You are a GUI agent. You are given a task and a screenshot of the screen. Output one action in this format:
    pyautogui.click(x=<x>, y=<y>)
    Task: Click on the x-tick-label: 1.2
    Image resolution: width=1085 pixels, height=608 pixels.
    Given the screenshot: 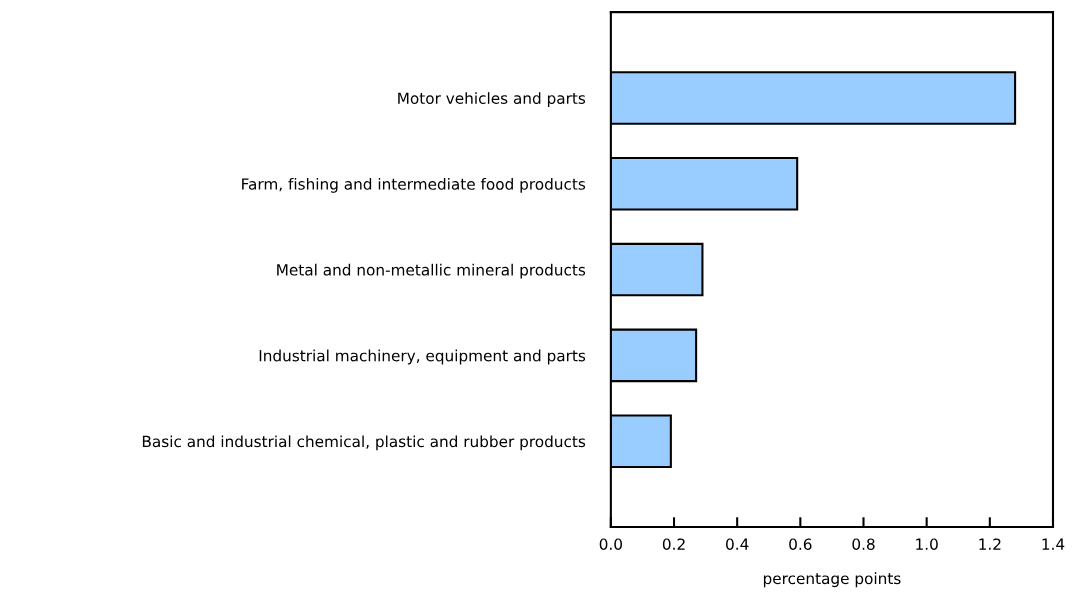 What is the action you would take?
    pyautogui.click(x=990, y=544)
    